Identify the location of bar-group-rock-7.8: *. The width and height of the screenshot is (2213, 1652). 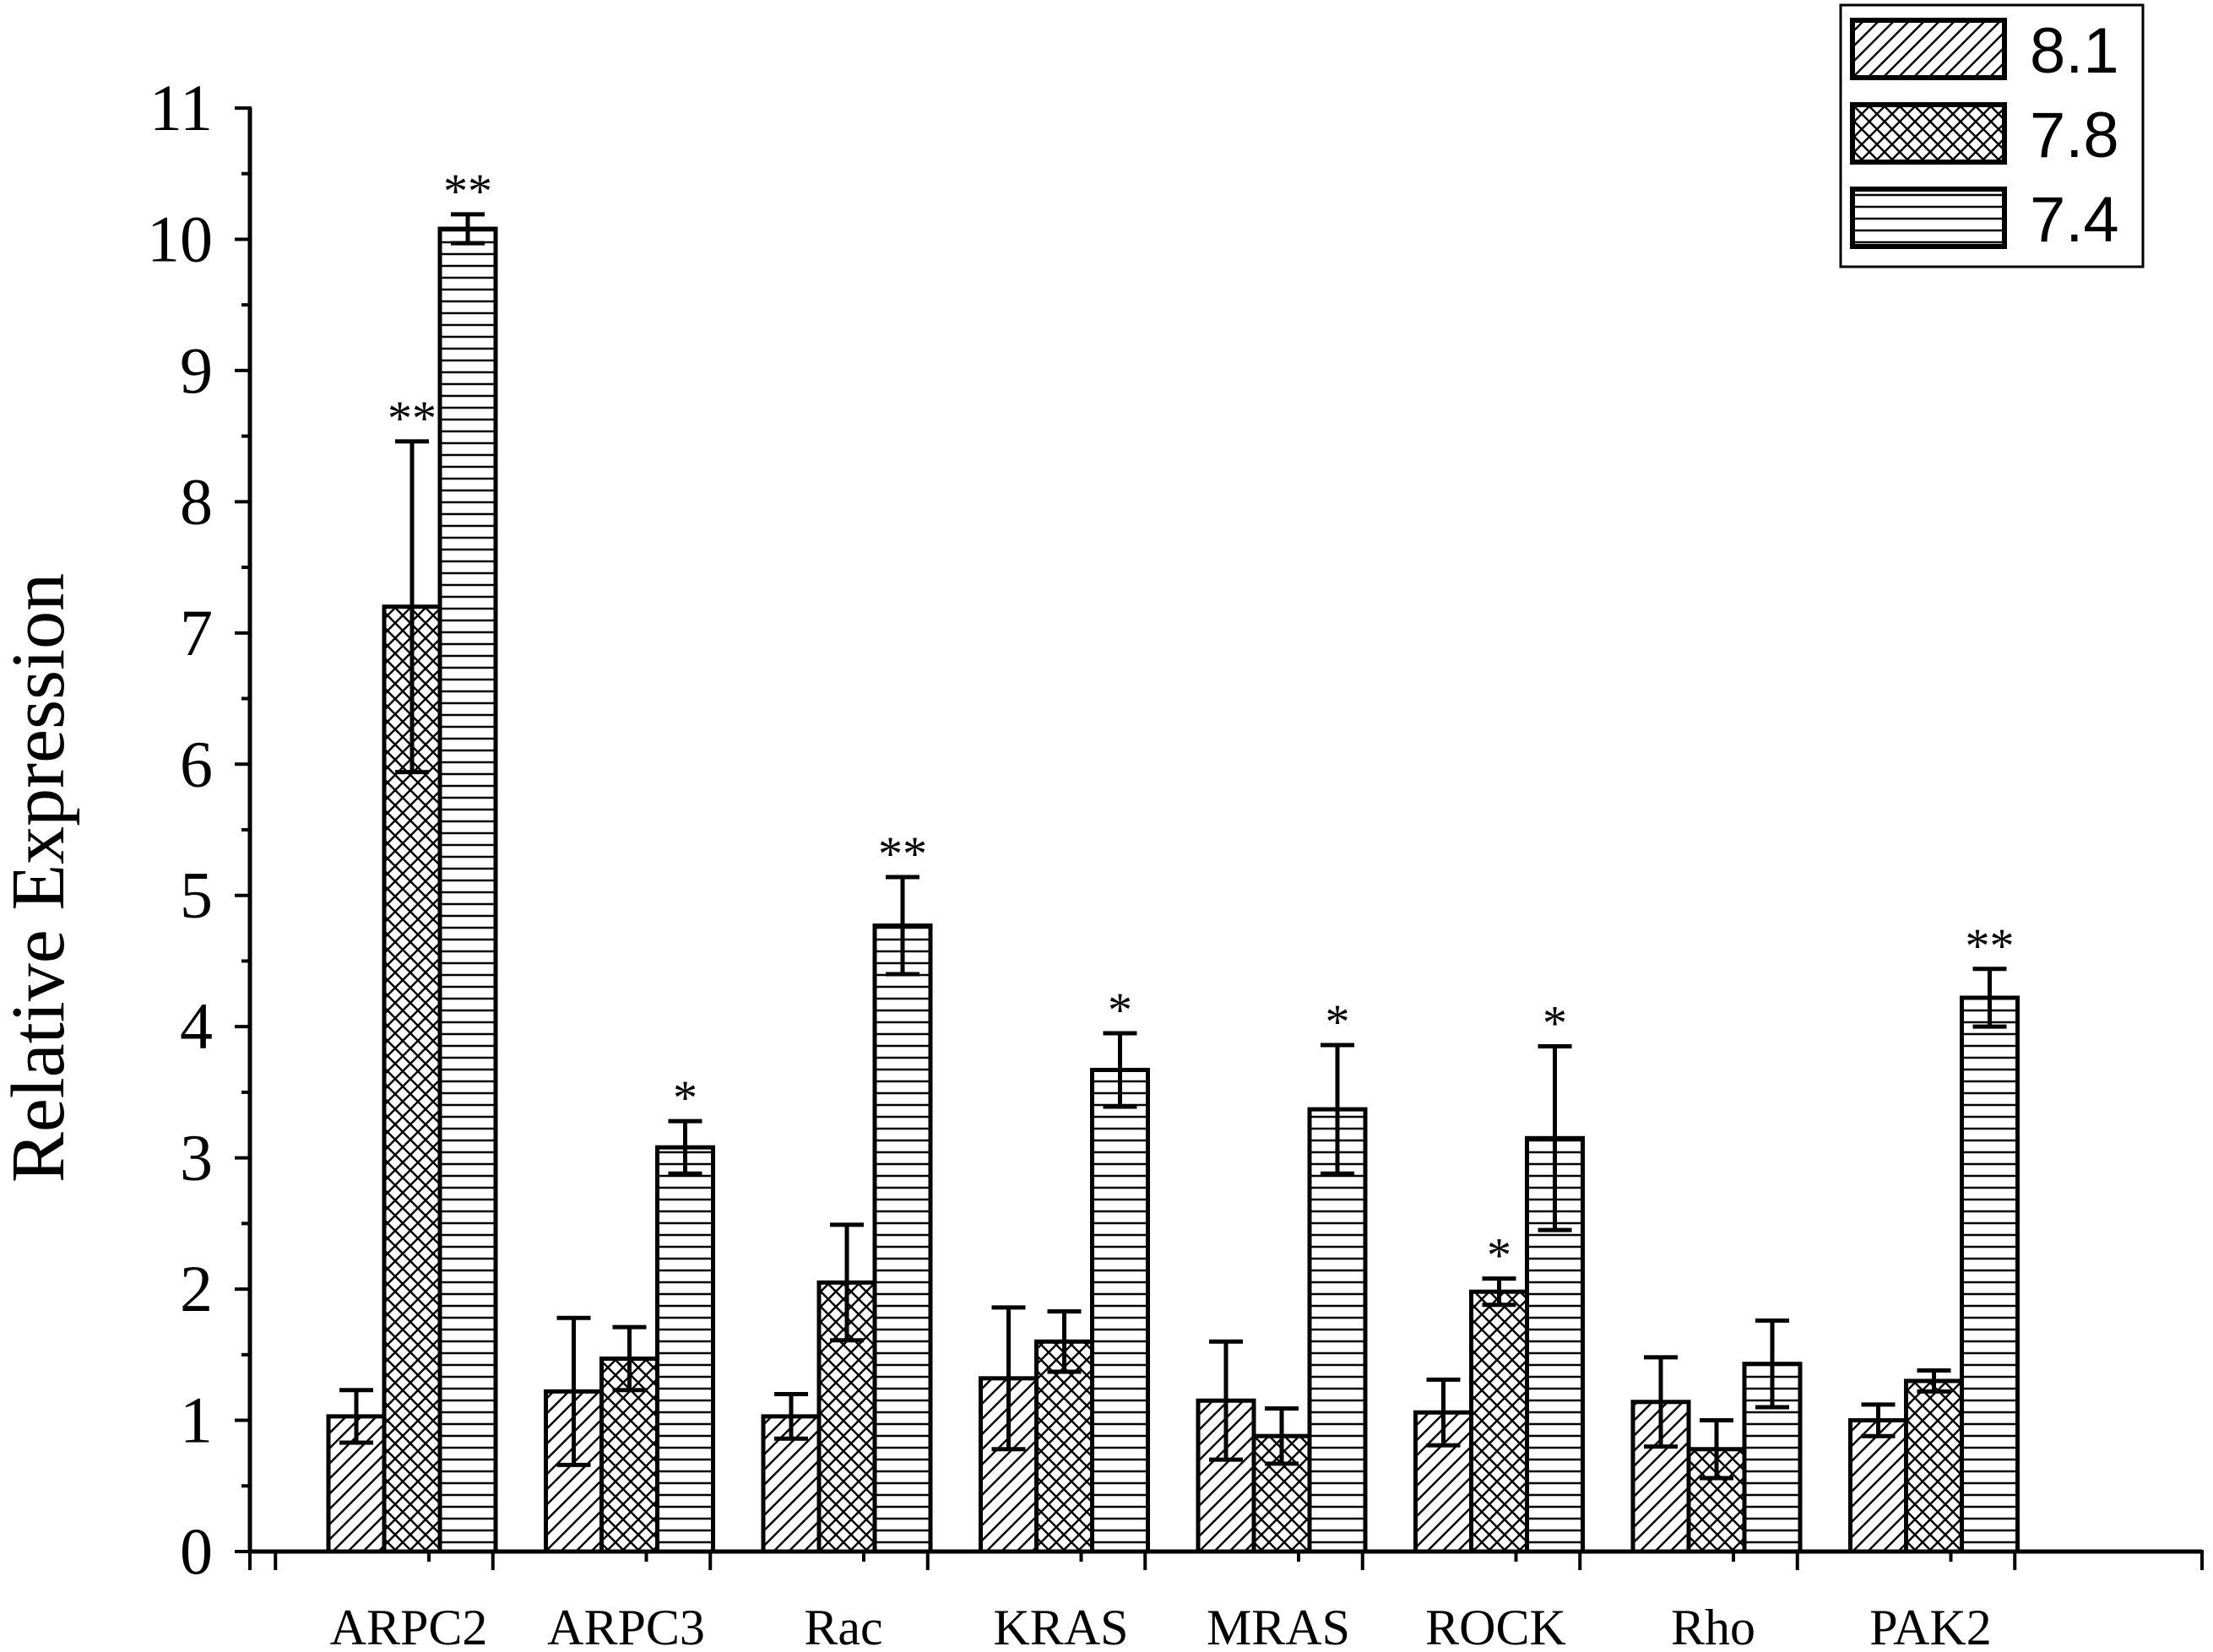
(1499, 1391).